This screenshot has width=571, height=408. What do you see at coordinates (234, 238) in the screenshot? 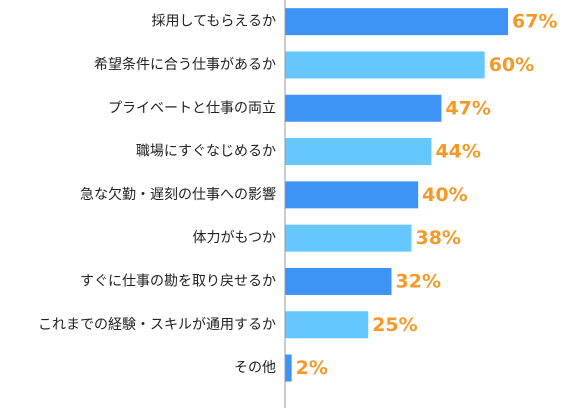
I see `category-label-6: 体力がもつか` at bounding box center [234, 238].